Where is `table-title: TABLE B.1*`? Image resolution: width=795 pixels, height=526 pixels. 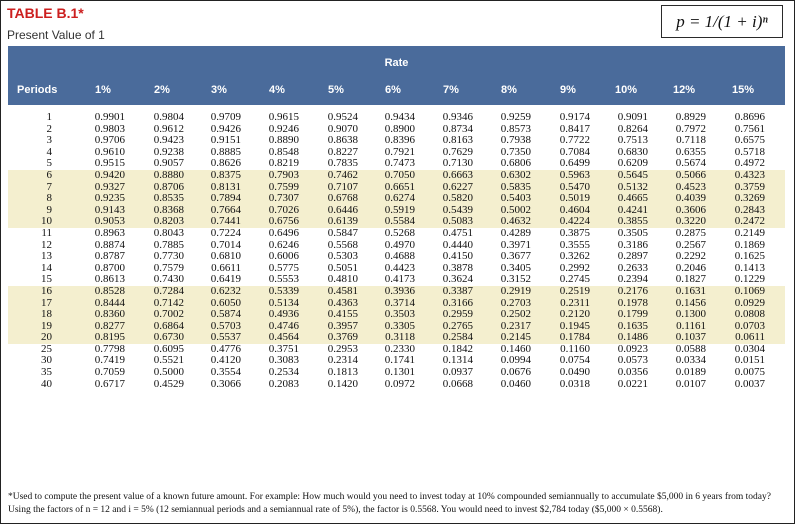
table-title: TABLE B.1* is located at coordinates (45, 13).